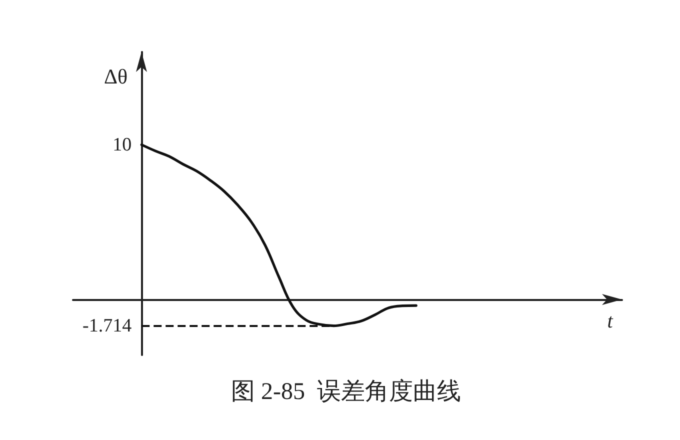  I want to click on x-axis-title: t, so click(610, 321).